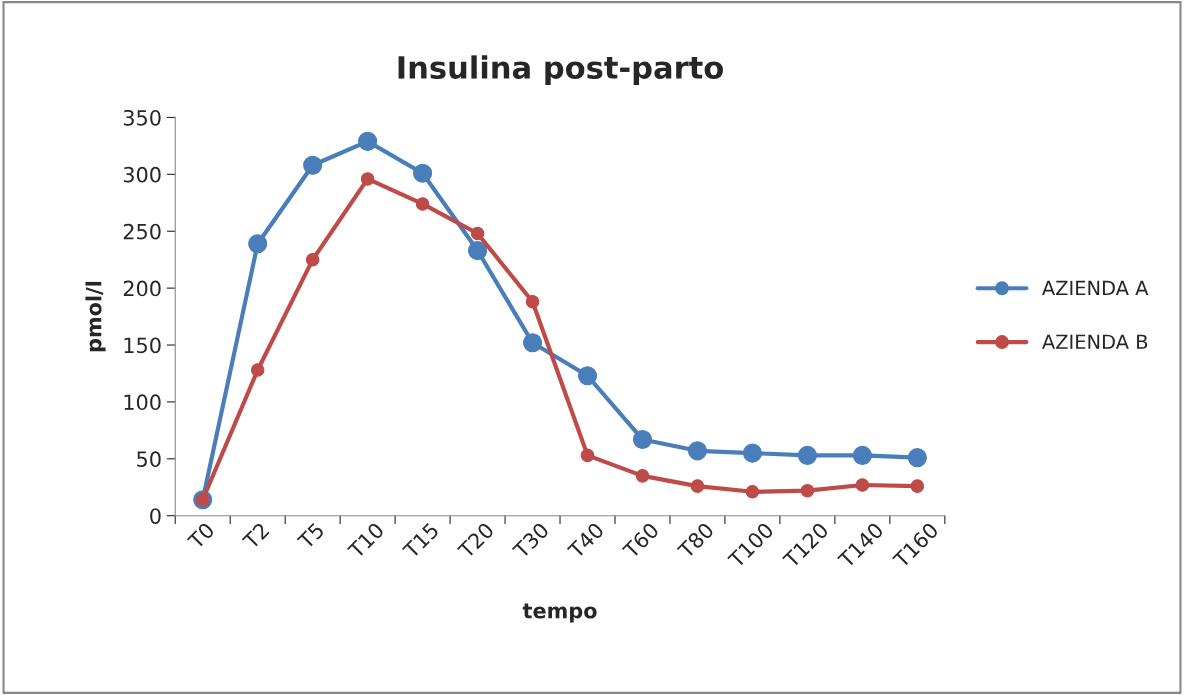 This screenshot has height=695, width=1184. Describe the element at coordinates (1095, 341) in the screenshot. I see `legend-label: AZIENDA B` at that location.